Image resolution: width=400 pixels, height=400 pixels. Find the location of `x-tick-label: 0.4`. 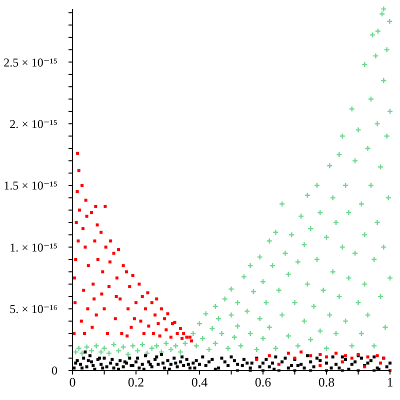

x-tick-label: 0.4 is located at coordinates (199, 382).